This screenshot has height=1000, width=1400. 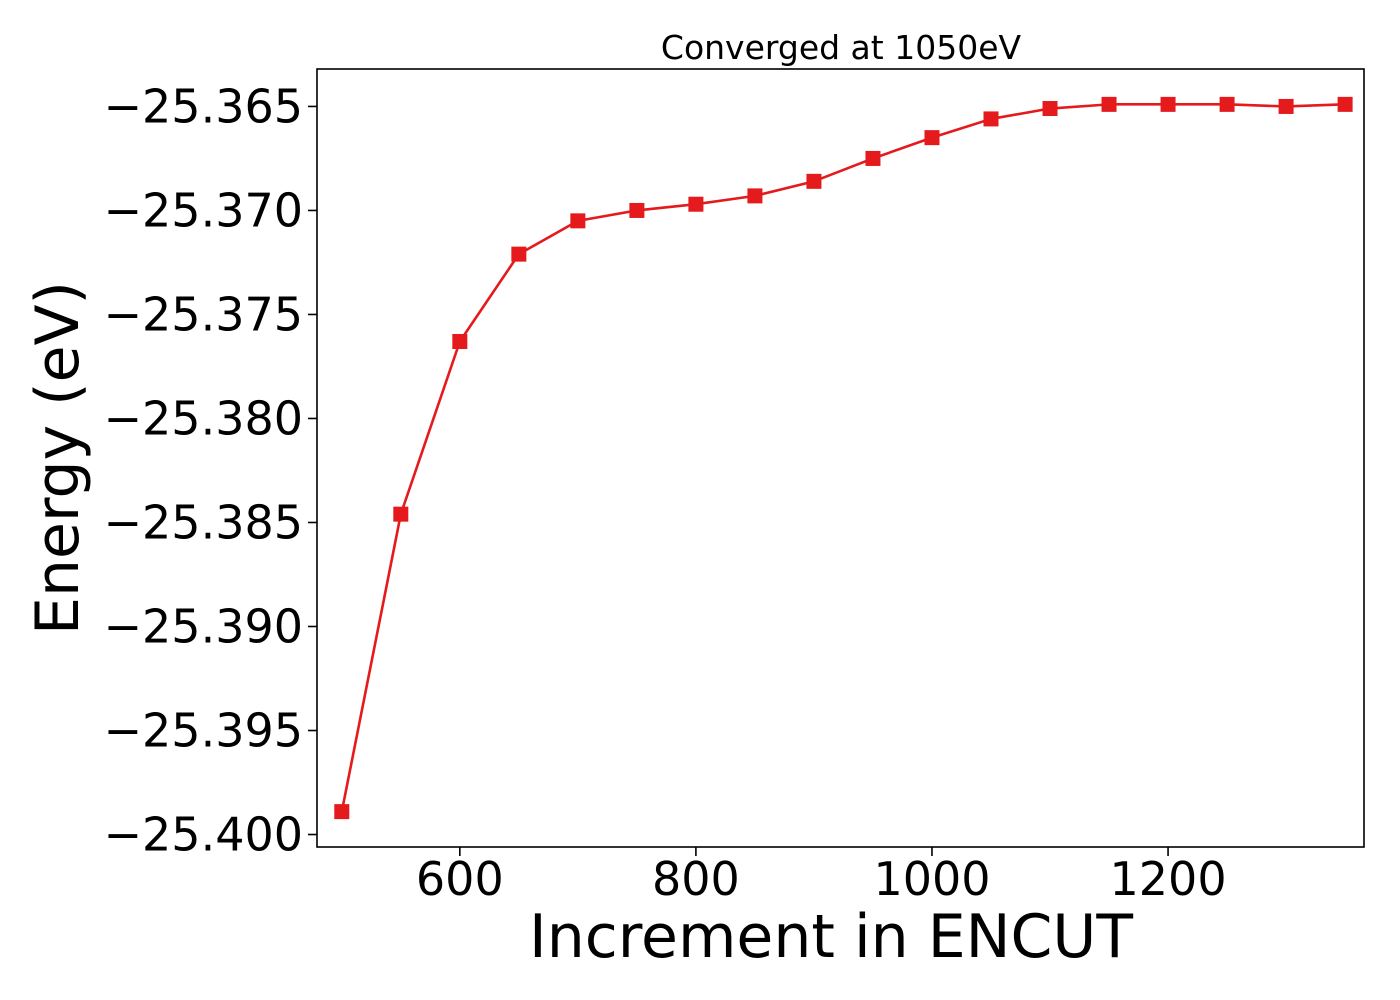 What do you see at coordinates (204, 106) in the screenshot?
I see `y-tick-label: −25.365` at bounding box center [204, 106].